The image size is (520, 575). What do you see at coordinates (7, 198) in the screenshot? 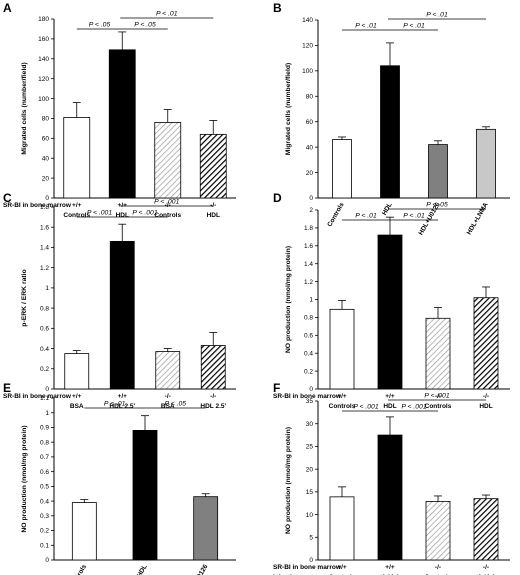
I see `panel-letter: C` at bounding box center [7, 198].